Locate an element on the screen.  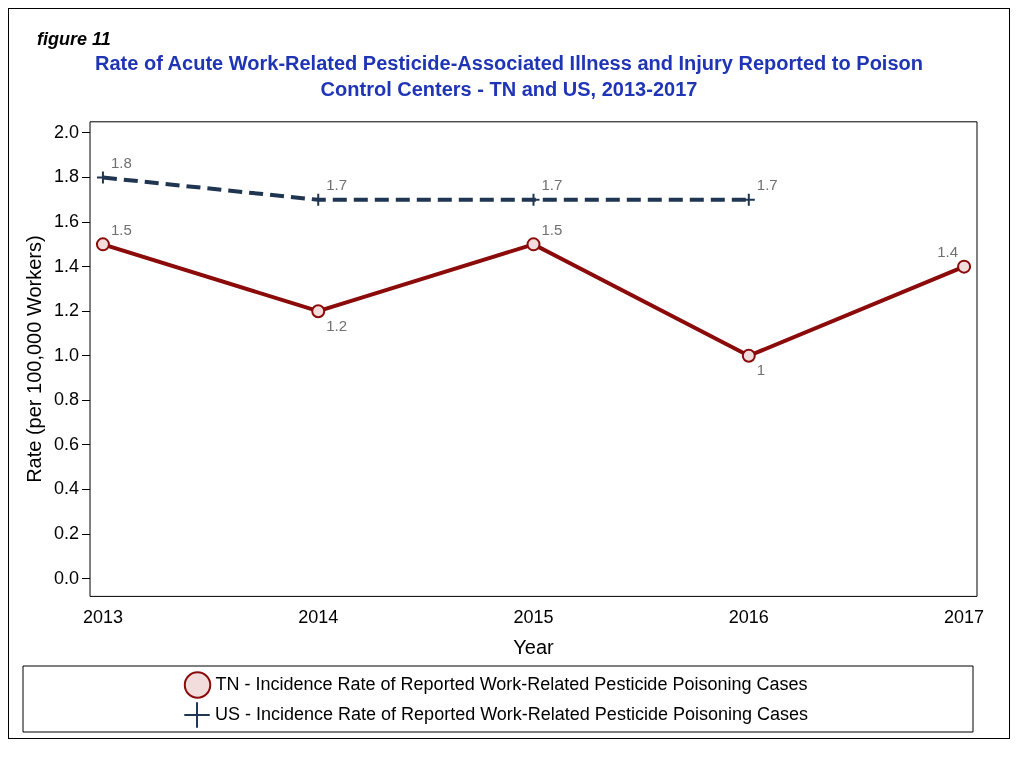
legend-label: TN - Incidence Rate of Reported Work-Related Pesticide Poisoning Cases is located at coordinates (511, 683).